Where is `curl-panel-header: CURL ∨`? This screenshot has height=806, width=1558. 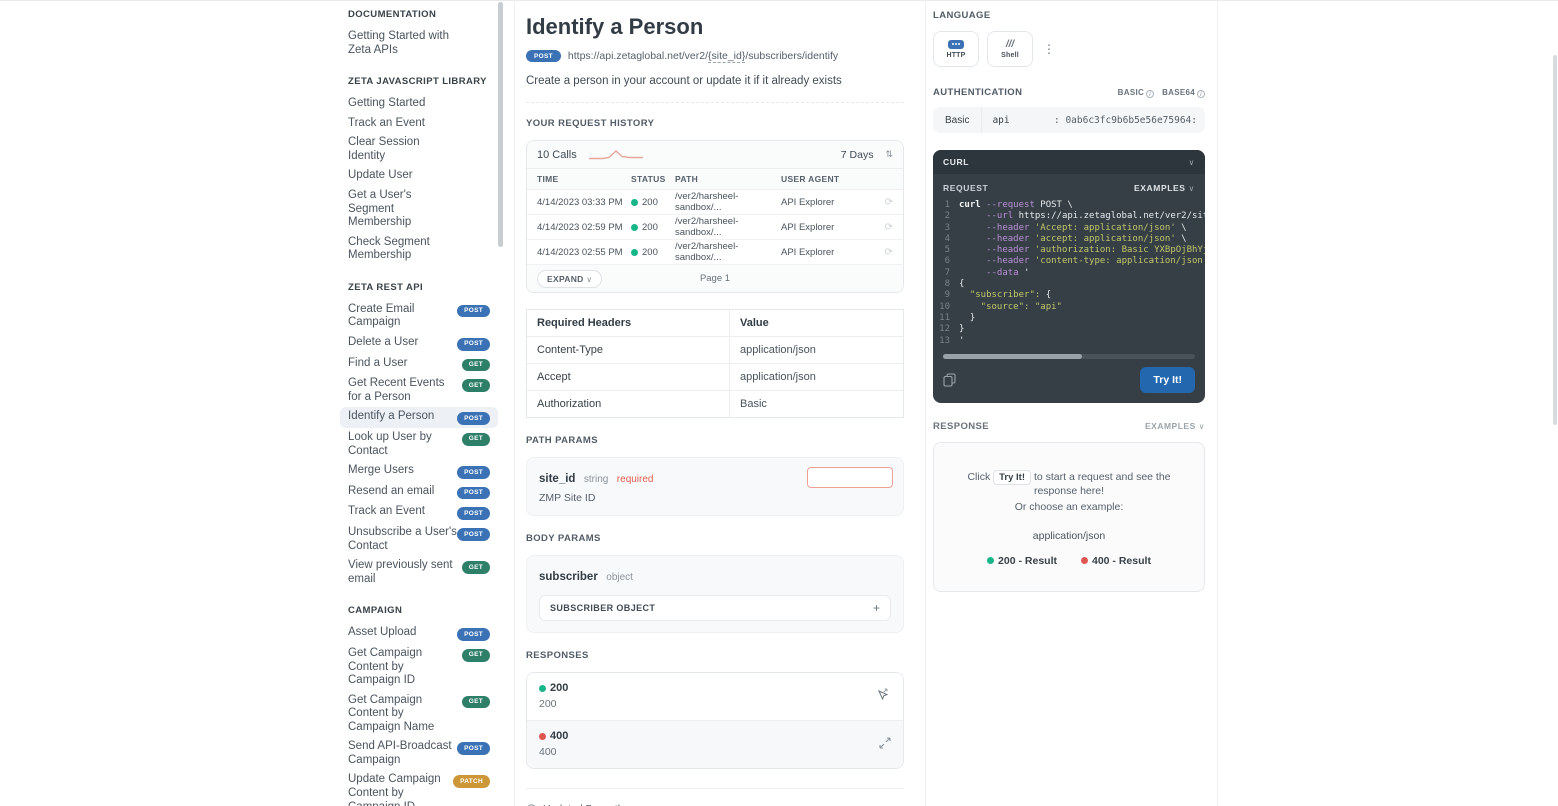 curl-panel-header: CURL ∨ is located at coordinates (1069, 162).